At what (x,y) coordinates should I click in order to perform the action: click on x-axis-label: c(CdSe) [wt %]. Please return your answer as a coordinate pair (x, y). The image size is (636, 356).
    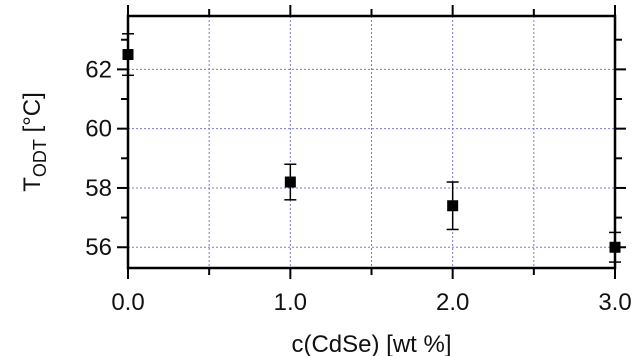
    Looking at the image, I should click on (371, 343).